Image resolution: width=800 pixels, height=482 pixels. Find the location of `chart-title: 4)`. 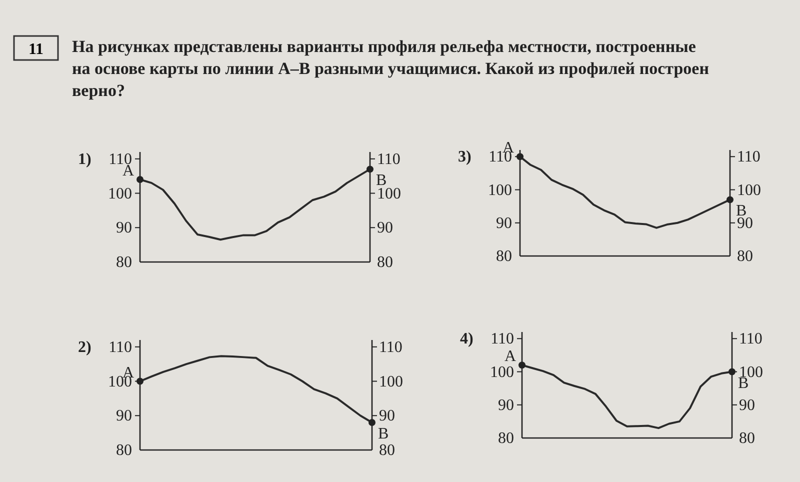

chart-title: 4) is located at coordinates (467, 339).